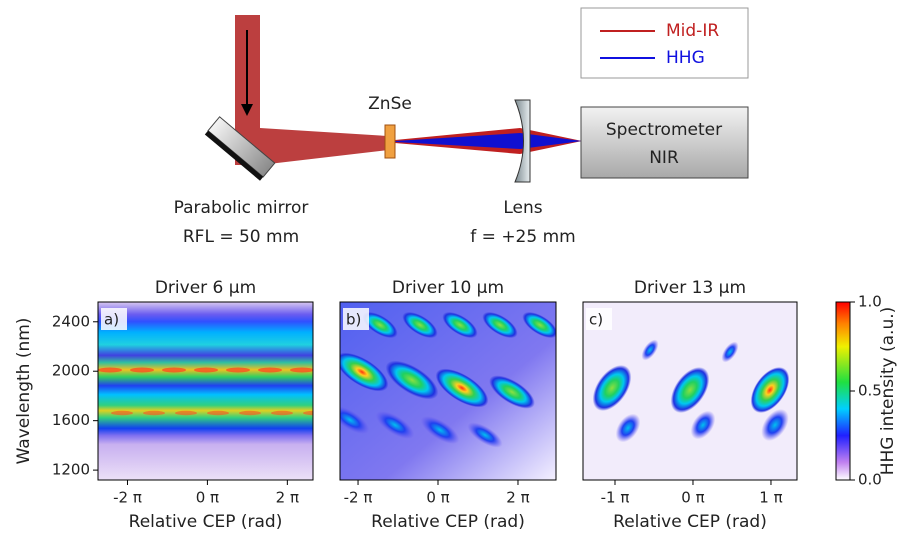  I want to click on colorbar-tick-label: 0.5, so click(870, 391).